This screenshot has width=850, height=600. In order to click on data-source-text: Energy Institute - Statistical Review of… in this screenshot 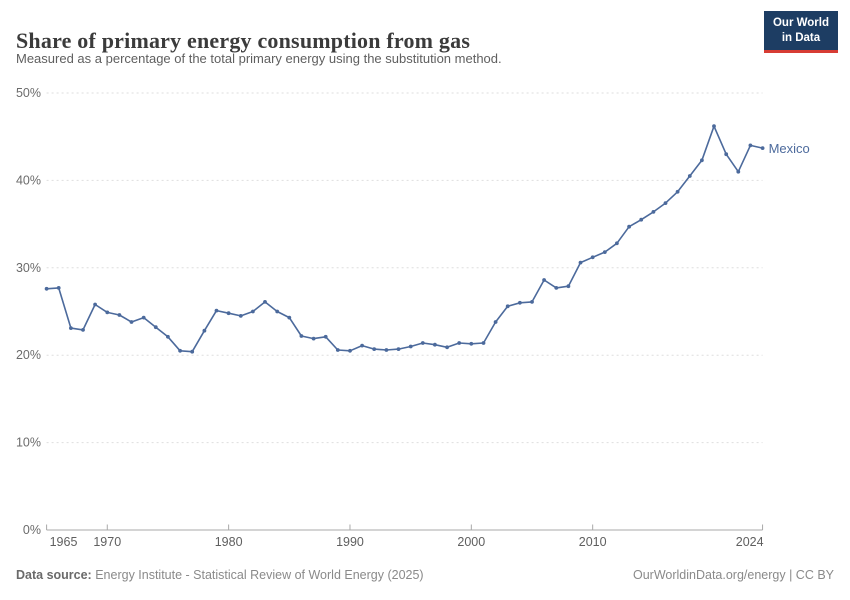, I will do `click(257, 575)`.